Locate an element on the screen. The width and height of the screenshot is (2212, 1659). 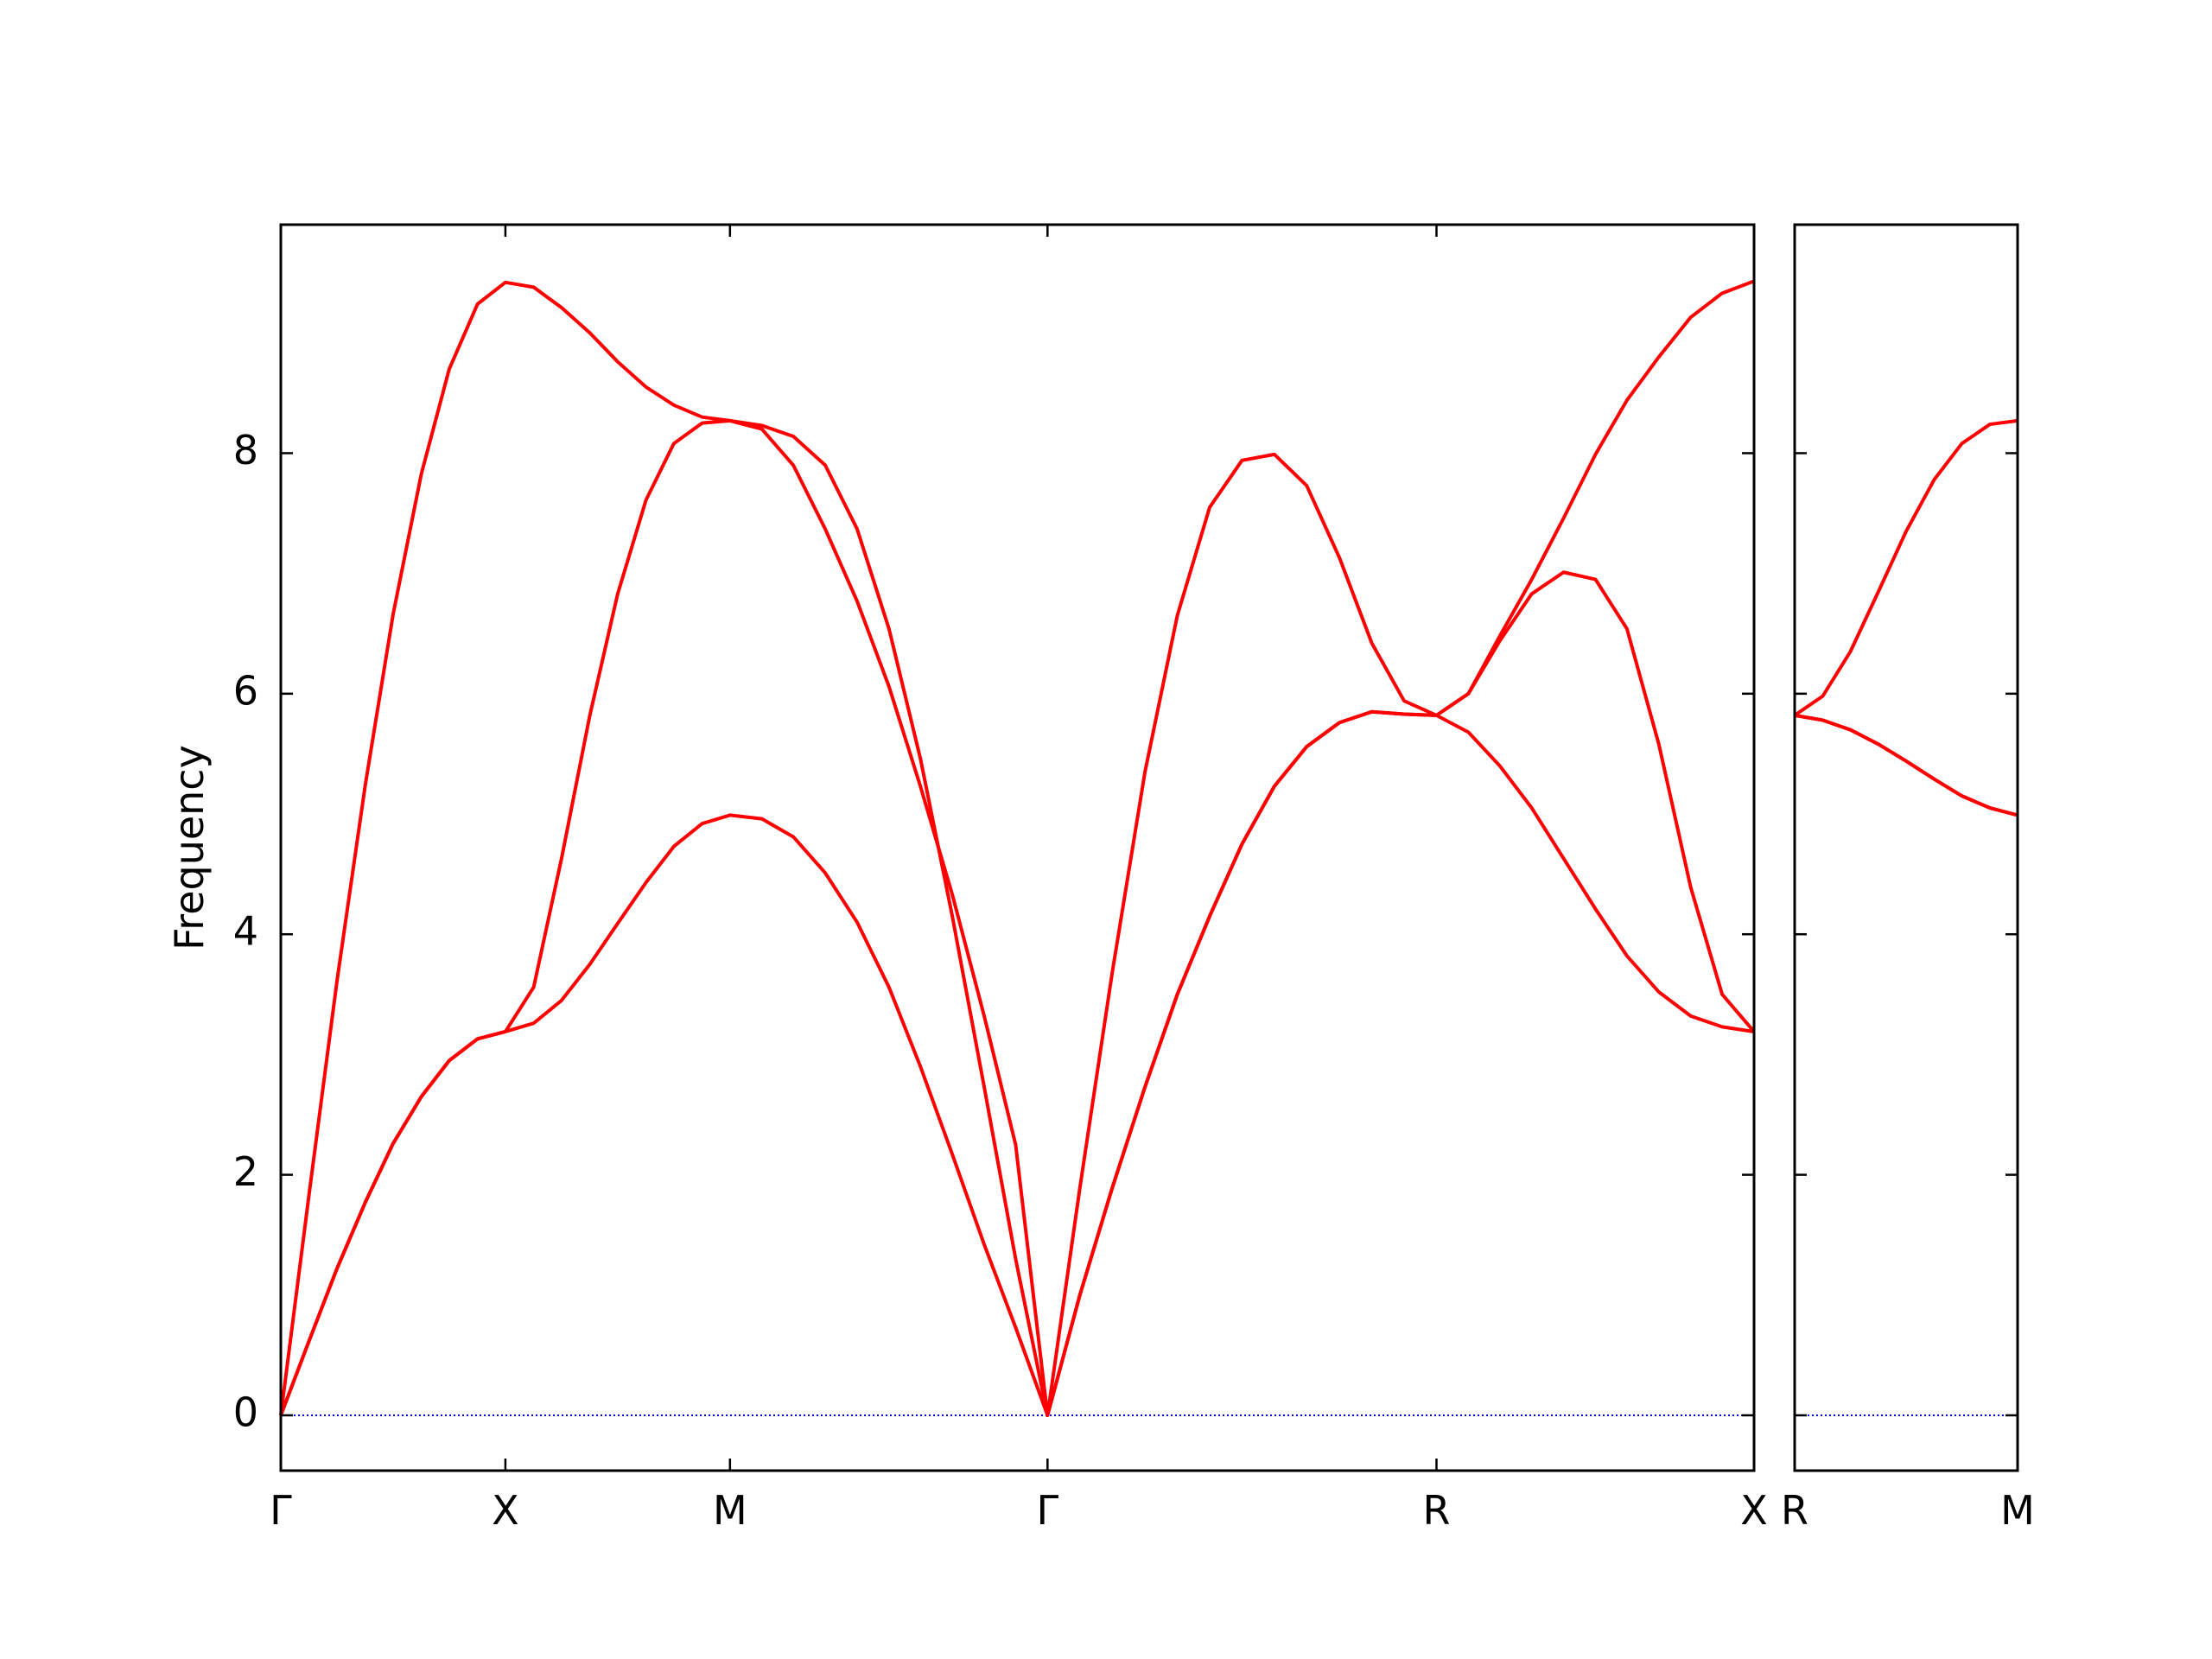
y-axis-label: Frequency is located at coordinates (189, 847).